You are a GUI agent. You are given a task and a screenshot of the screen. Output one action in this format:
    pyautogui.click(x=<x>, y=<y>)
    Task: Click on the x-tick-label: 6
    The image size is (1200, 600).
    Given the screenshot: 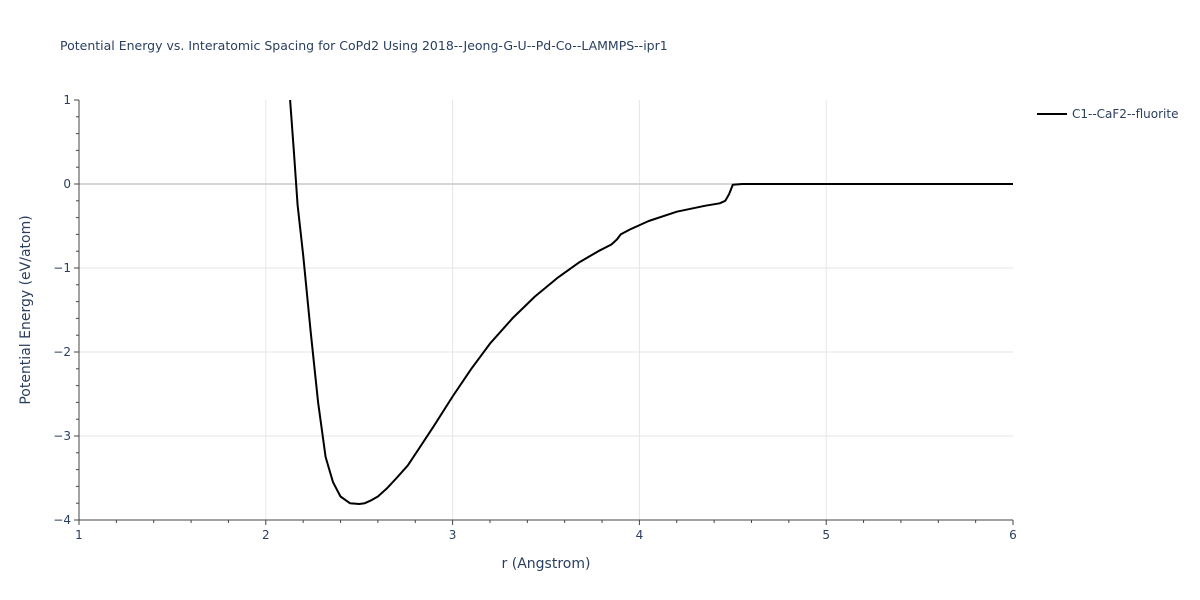 What is the action you would take?
    pyautogui.click(x=1013, y=535)
    